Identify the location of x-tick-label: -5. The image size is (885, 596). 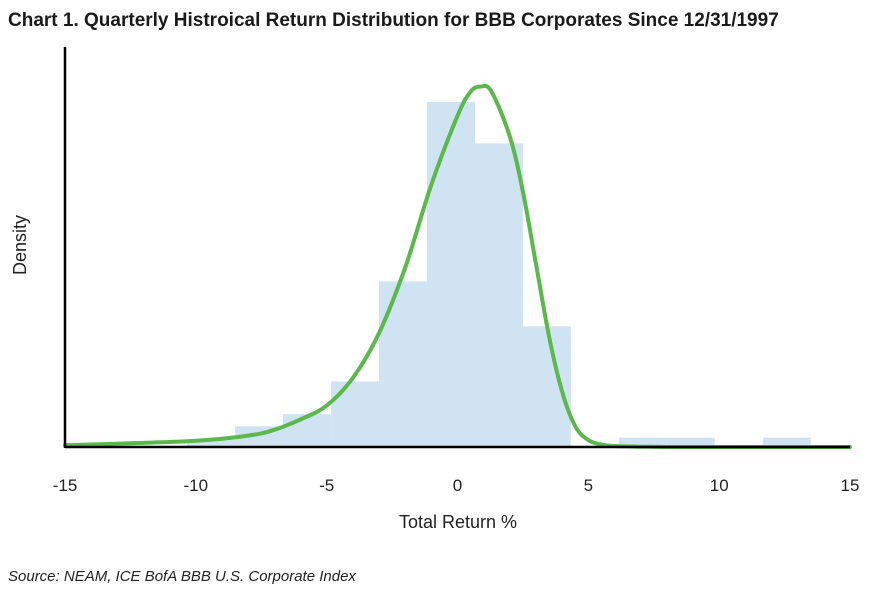
(326, 485).